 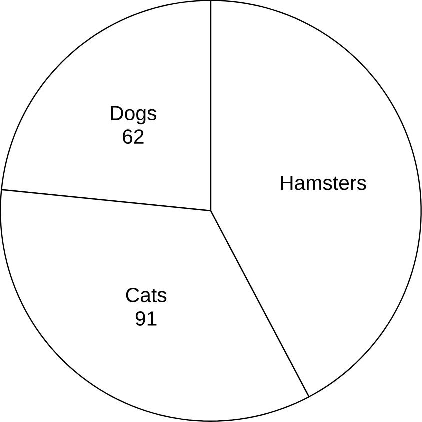 What do you see at coordinates (323, 183) in the screenshot?
I see `slice-label: Hamsters` at bounding box center [323, 183].